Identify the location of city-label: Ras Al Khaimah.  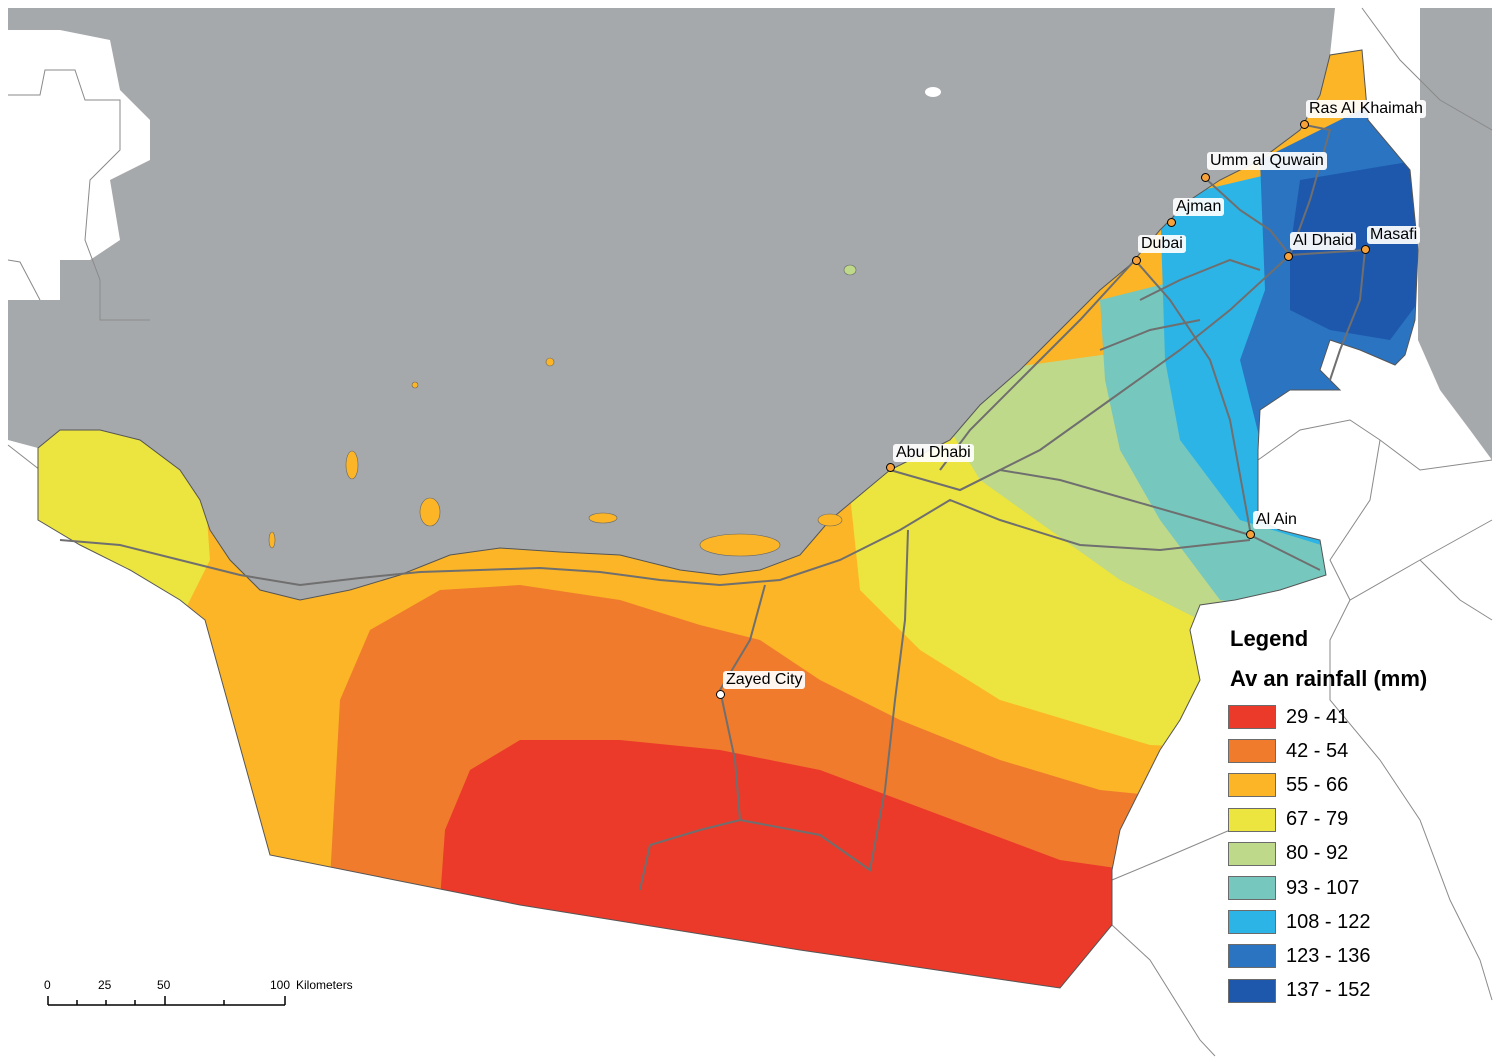
(1366, 109).